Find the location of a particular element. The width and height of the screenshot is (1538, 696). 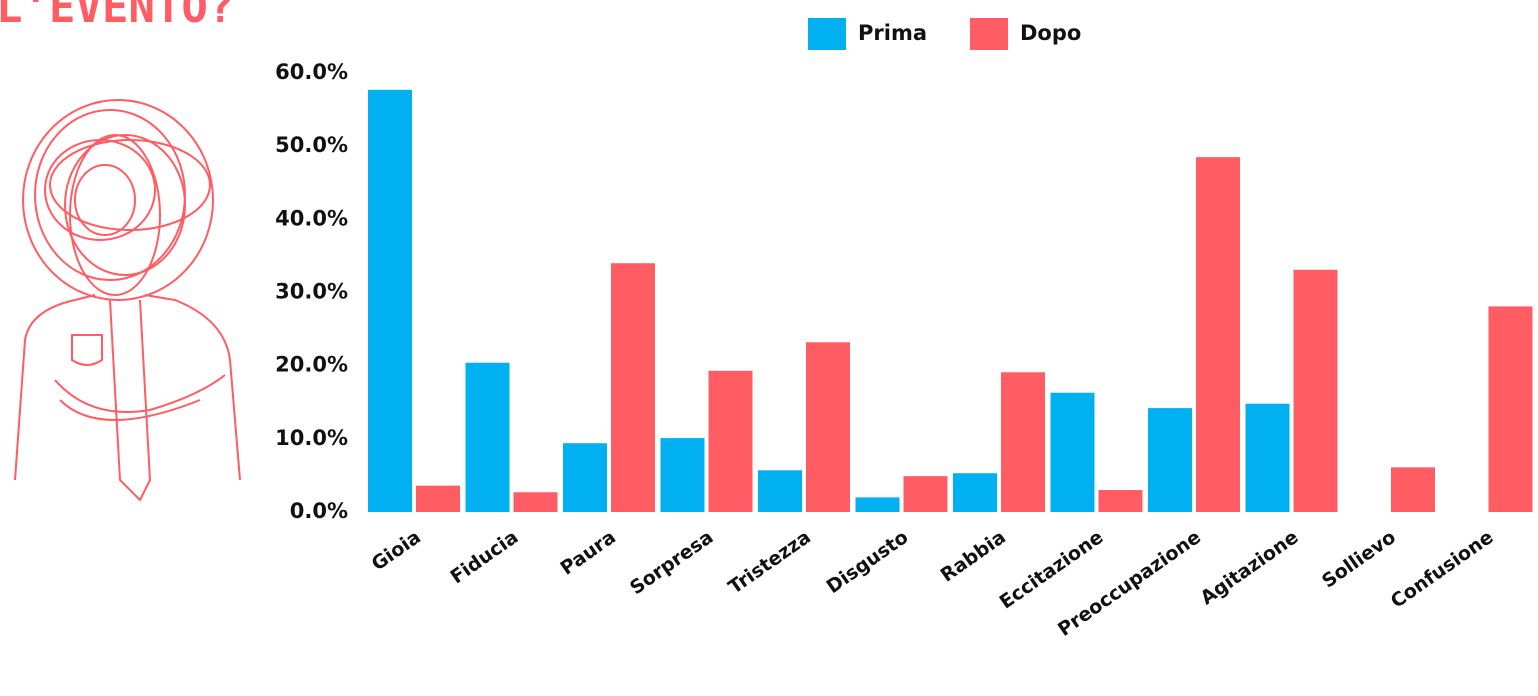

x-tick-label: Disgusto is located at coordinates (868, 562).